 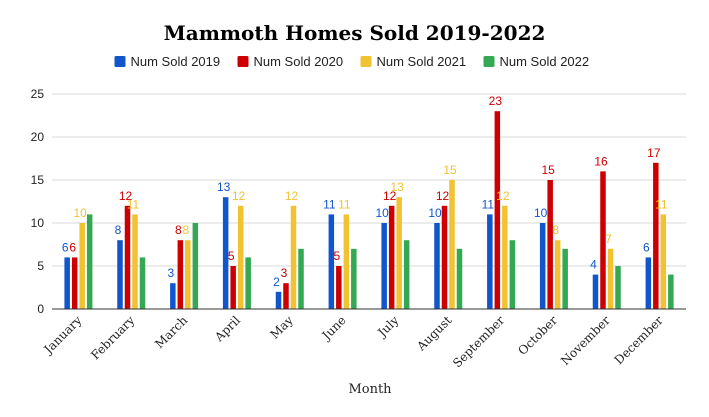 I want to click on bar-february-num-sold-2019, so click(x=120, y=274).